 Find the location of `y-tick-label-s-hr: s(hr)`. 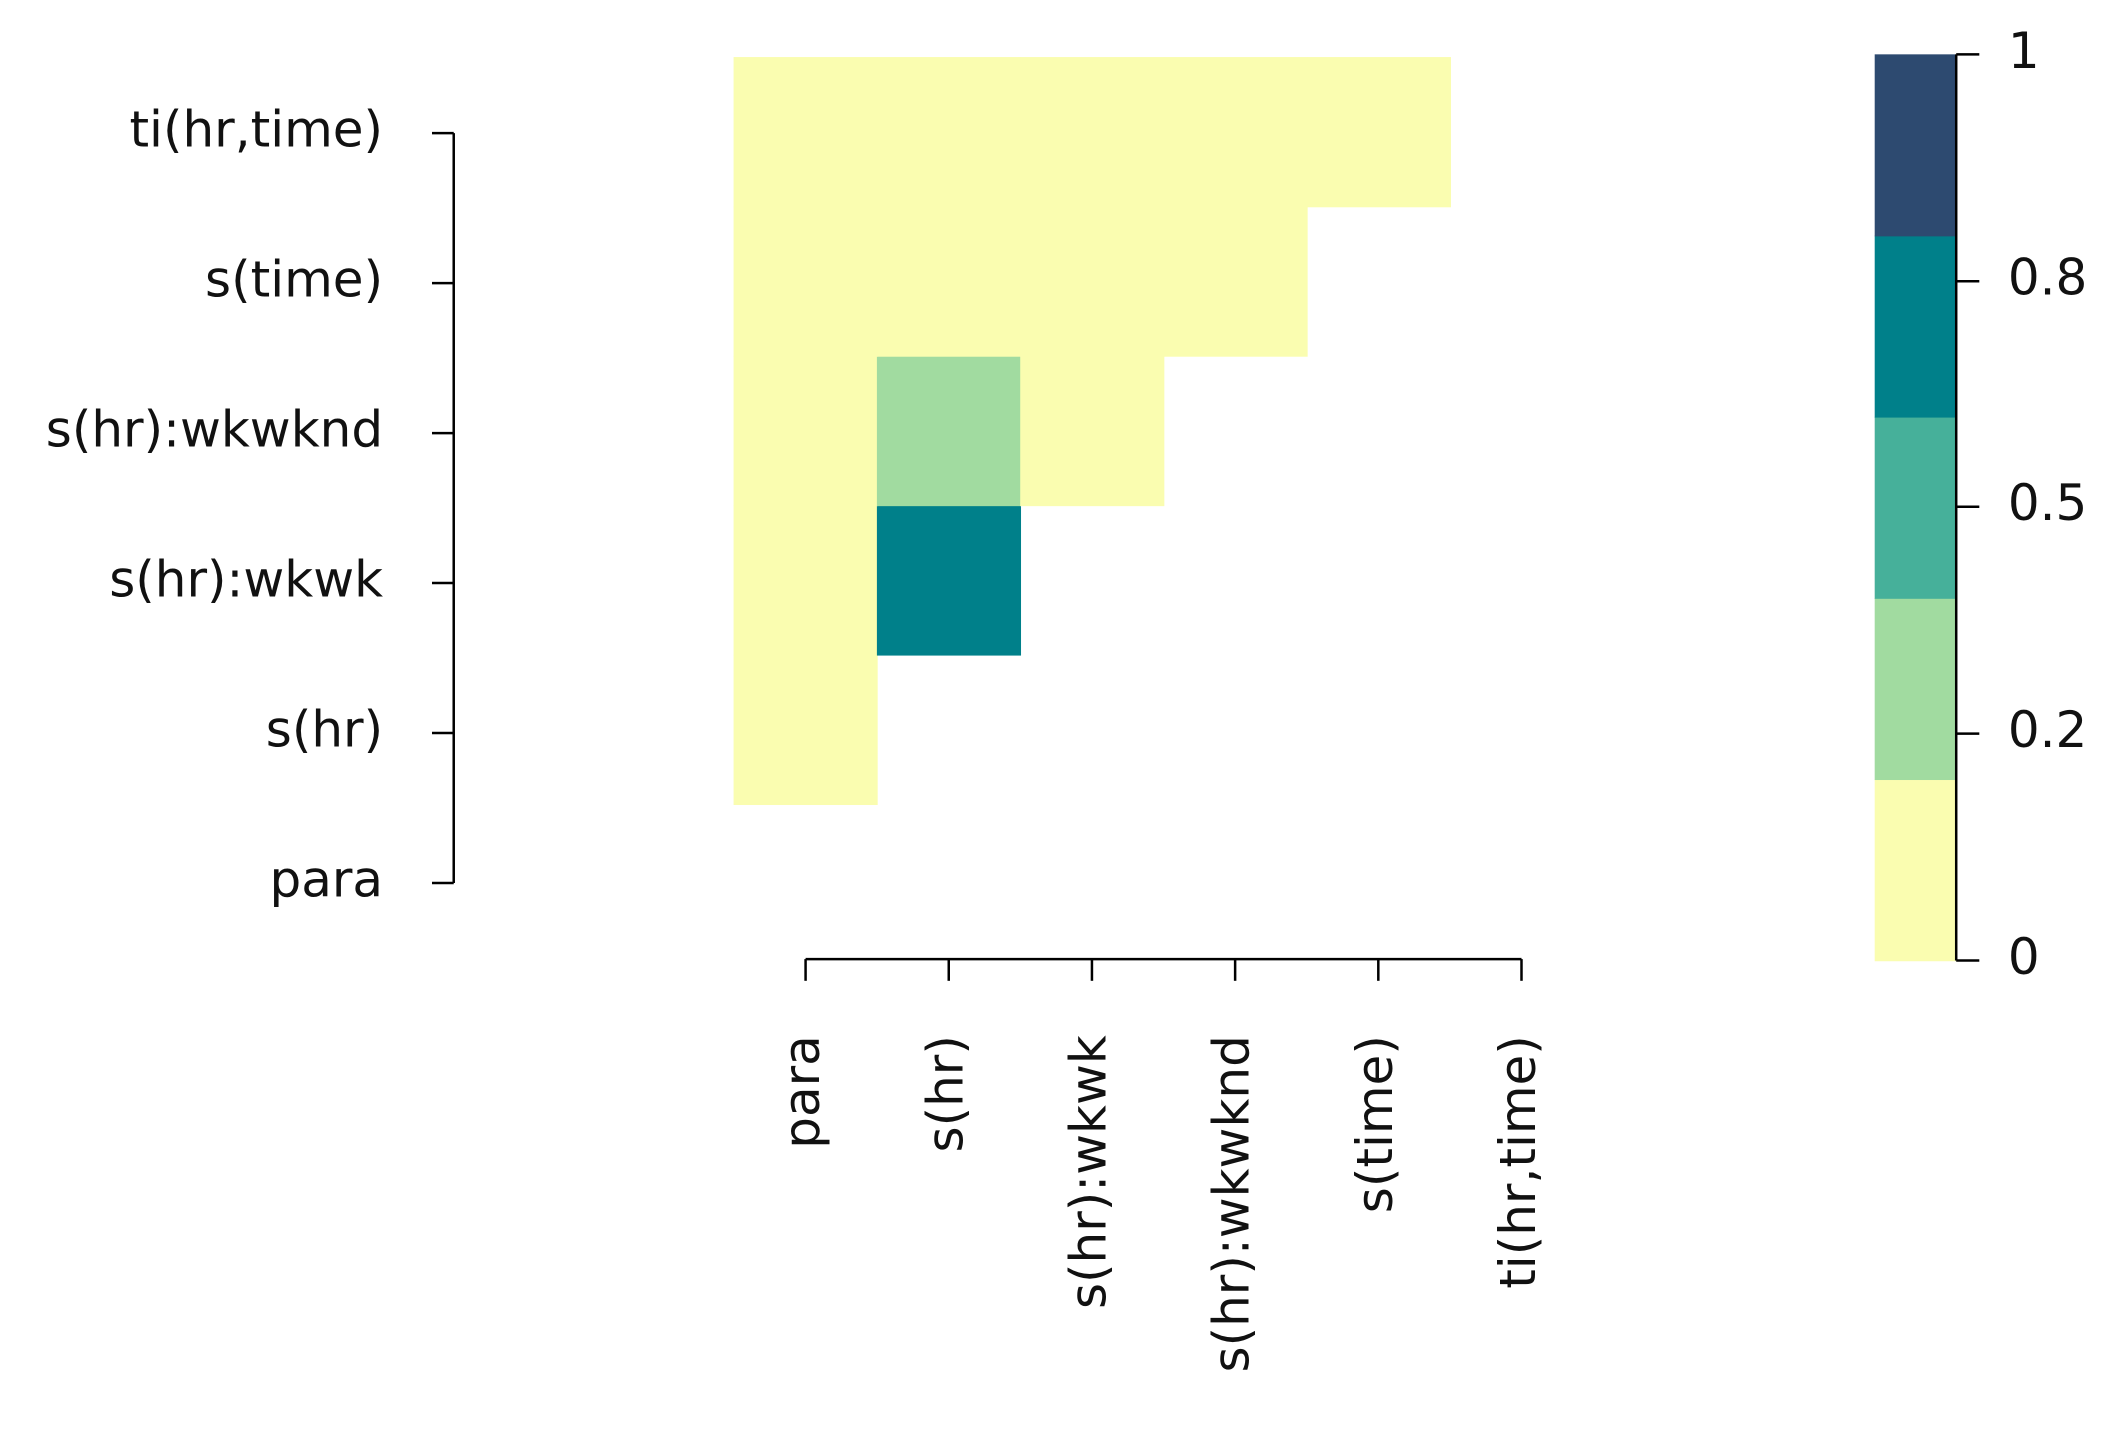

y-tick-label-s-hr: s(hr) is located at coordinates (324, 730).